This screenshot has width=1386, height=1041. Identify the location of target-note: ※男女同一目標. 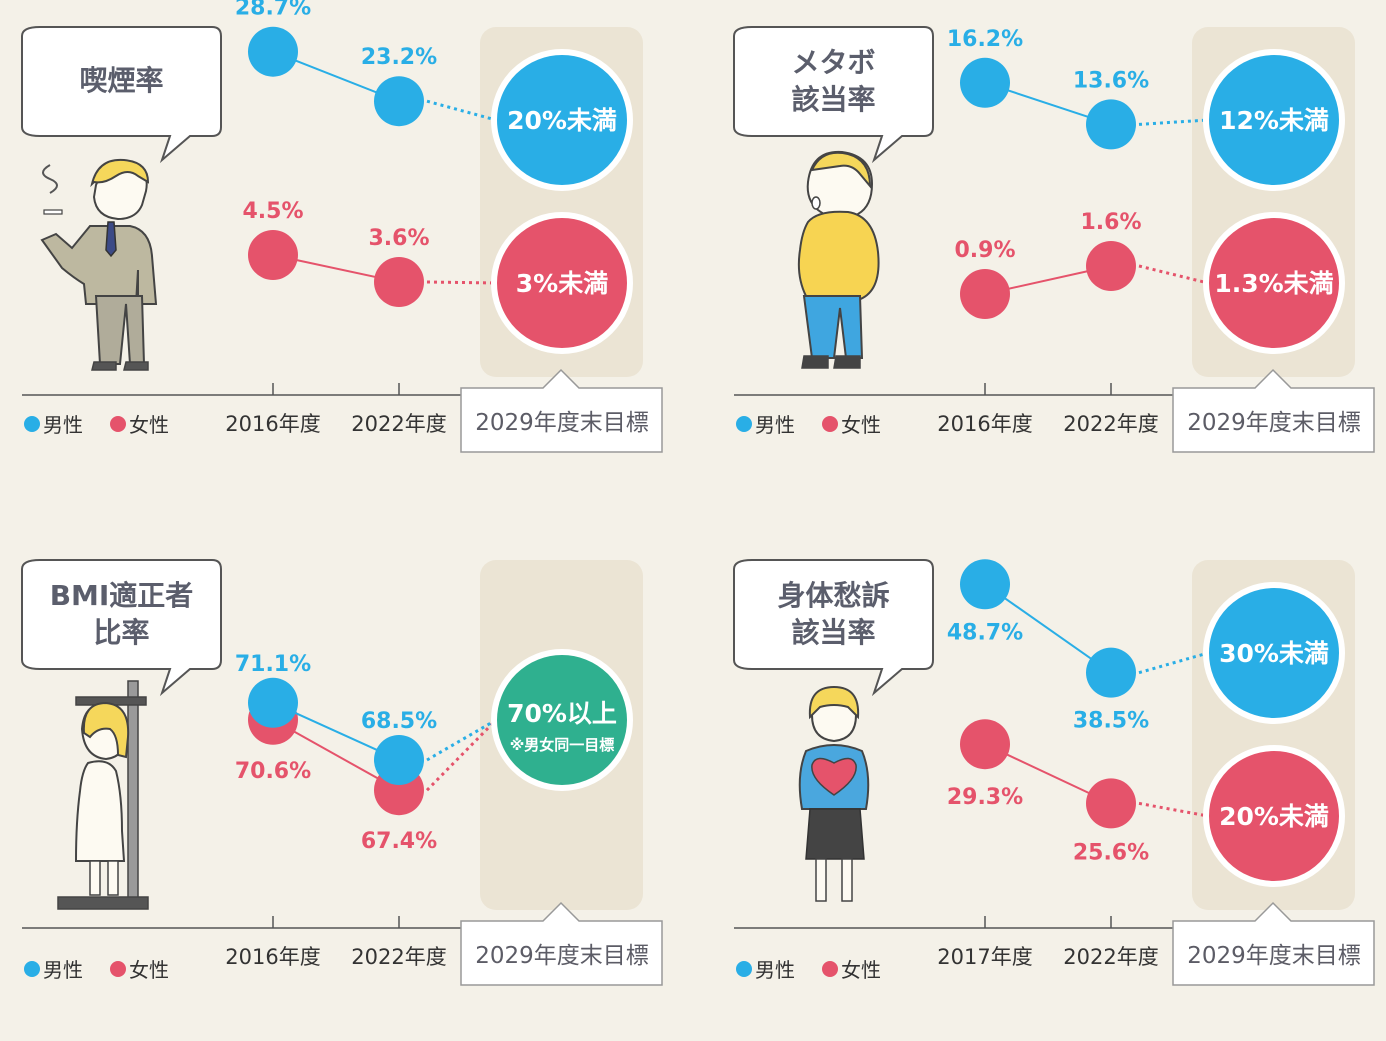
(562, 745).